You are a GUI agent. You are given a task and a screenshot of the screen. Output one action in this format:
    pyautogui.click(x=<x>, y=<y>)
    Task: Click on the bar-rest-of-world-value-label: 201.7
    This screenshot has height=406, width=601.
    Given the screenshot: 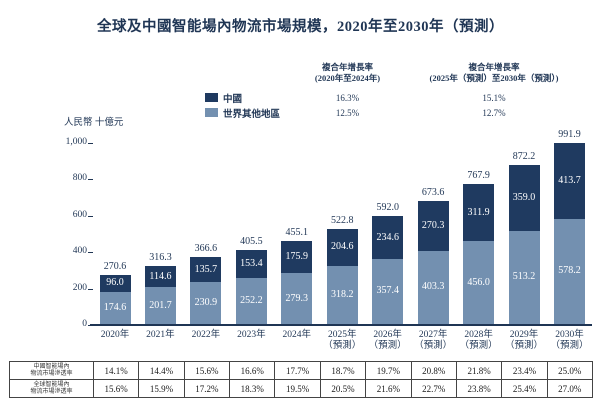 What is the action you would take?
    pyautogui.click(x=160, y=305)
    